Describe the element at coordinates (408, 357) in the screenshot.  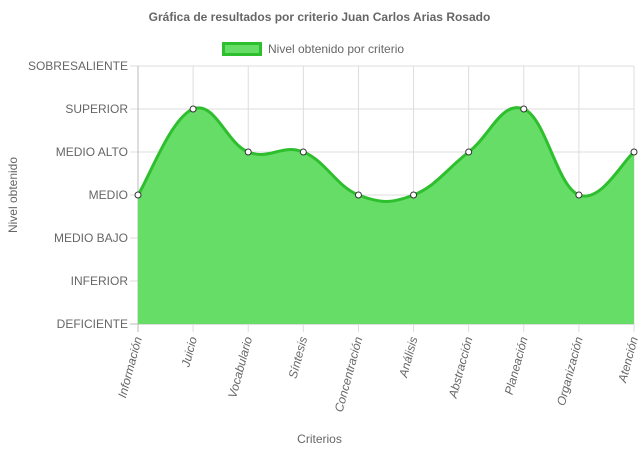
I see `x-tick-label: Análisis` at that location.